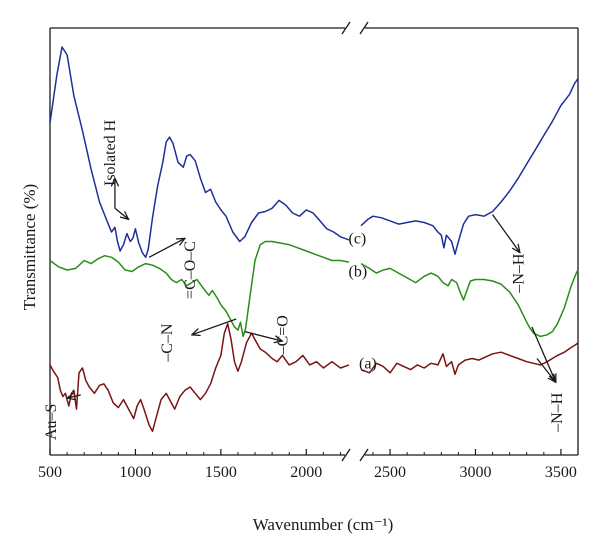 The image size is (600, 550). I want to click on annotation-4: –N–H, so click(509, 254).